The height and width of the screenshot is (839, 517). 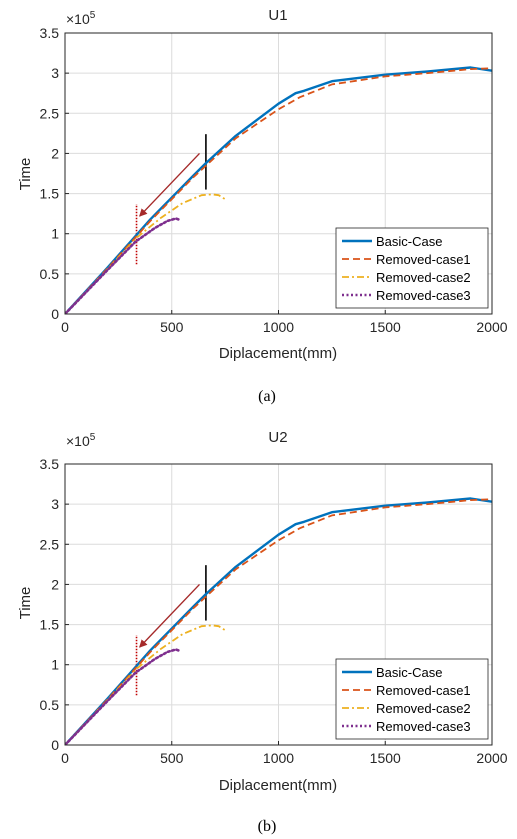 What do you see at coordinates (267, 396) in the screenshot?
I see `panel-caption: (a)` at bounding box center [267, 396].